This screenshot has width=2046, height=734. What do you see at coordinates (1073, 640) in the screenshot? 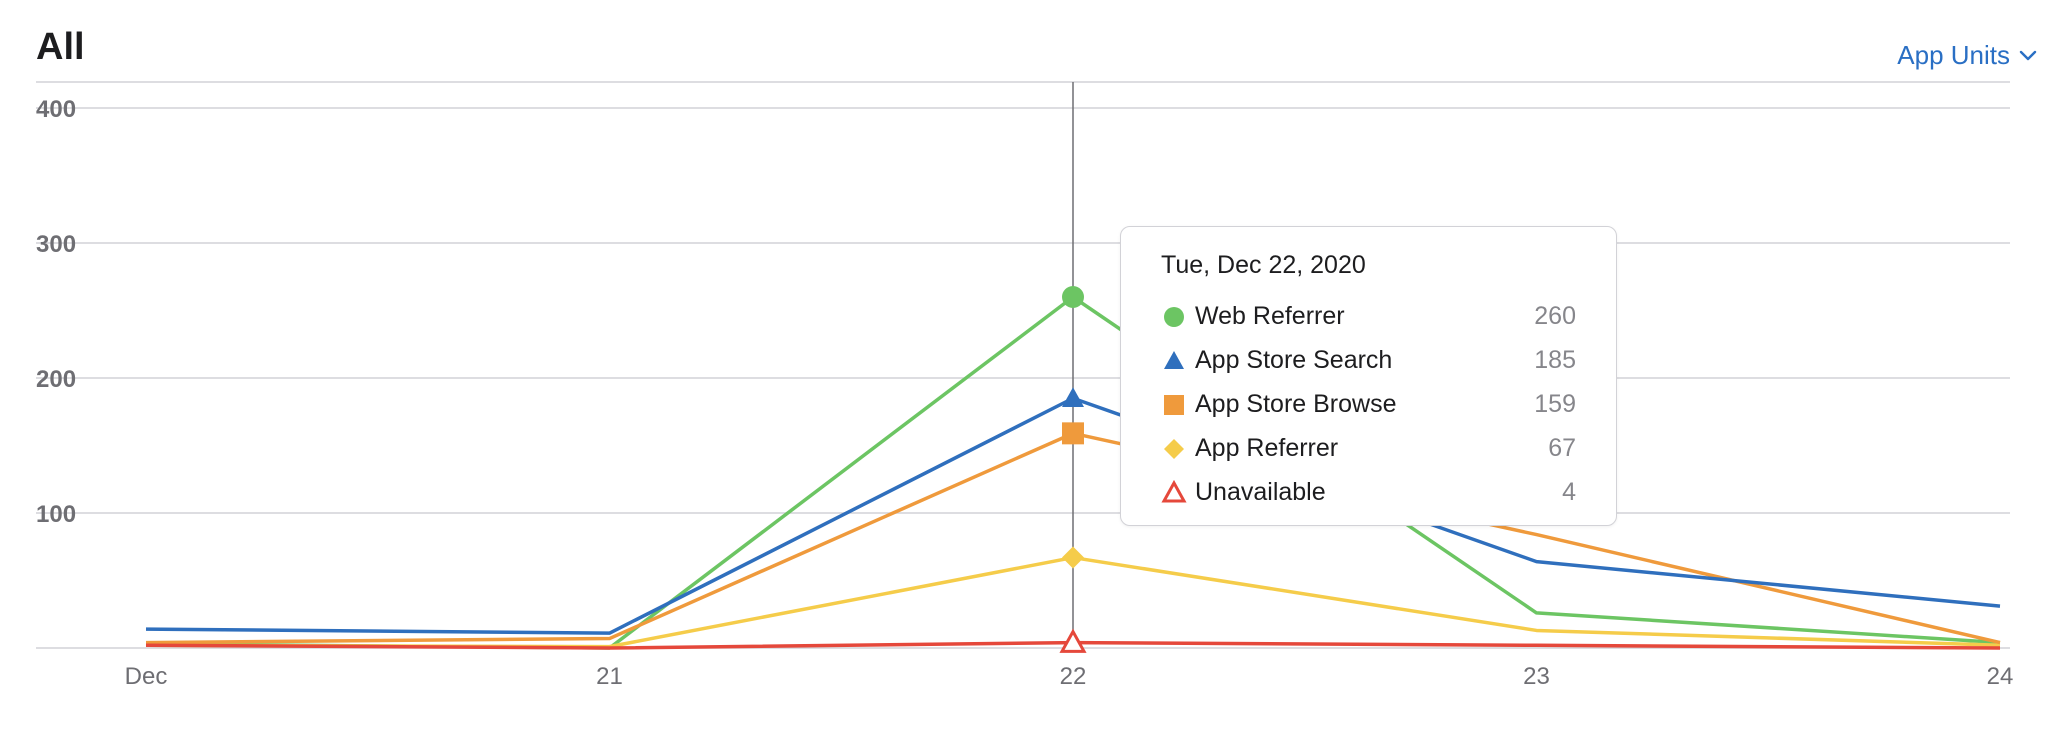
I see `hover-point-unavailable` at bounding box center [1073, 640].